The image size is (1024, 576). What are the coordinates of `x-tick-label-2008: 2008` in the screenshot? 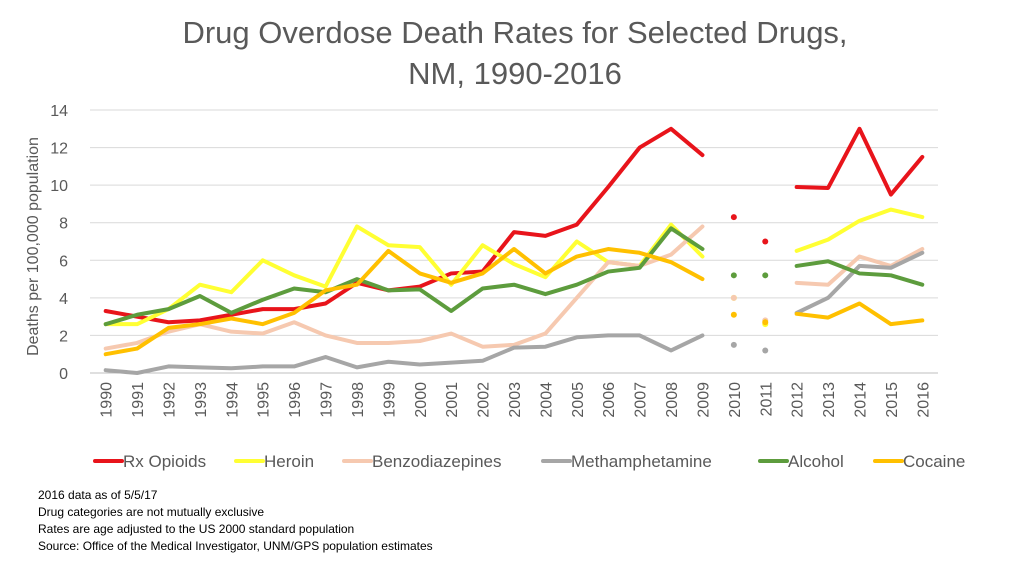 It's located at (672, 400).